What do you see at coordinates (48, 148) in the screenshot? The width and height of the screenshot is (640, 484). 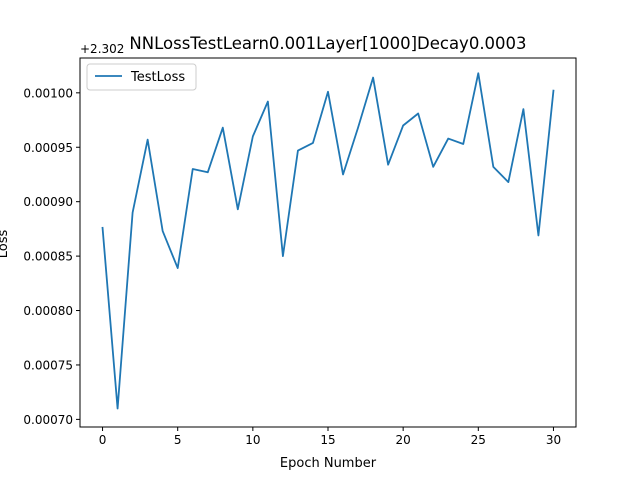 I see `y-tick-label: 0.00095` at bounding box center [48, 148].